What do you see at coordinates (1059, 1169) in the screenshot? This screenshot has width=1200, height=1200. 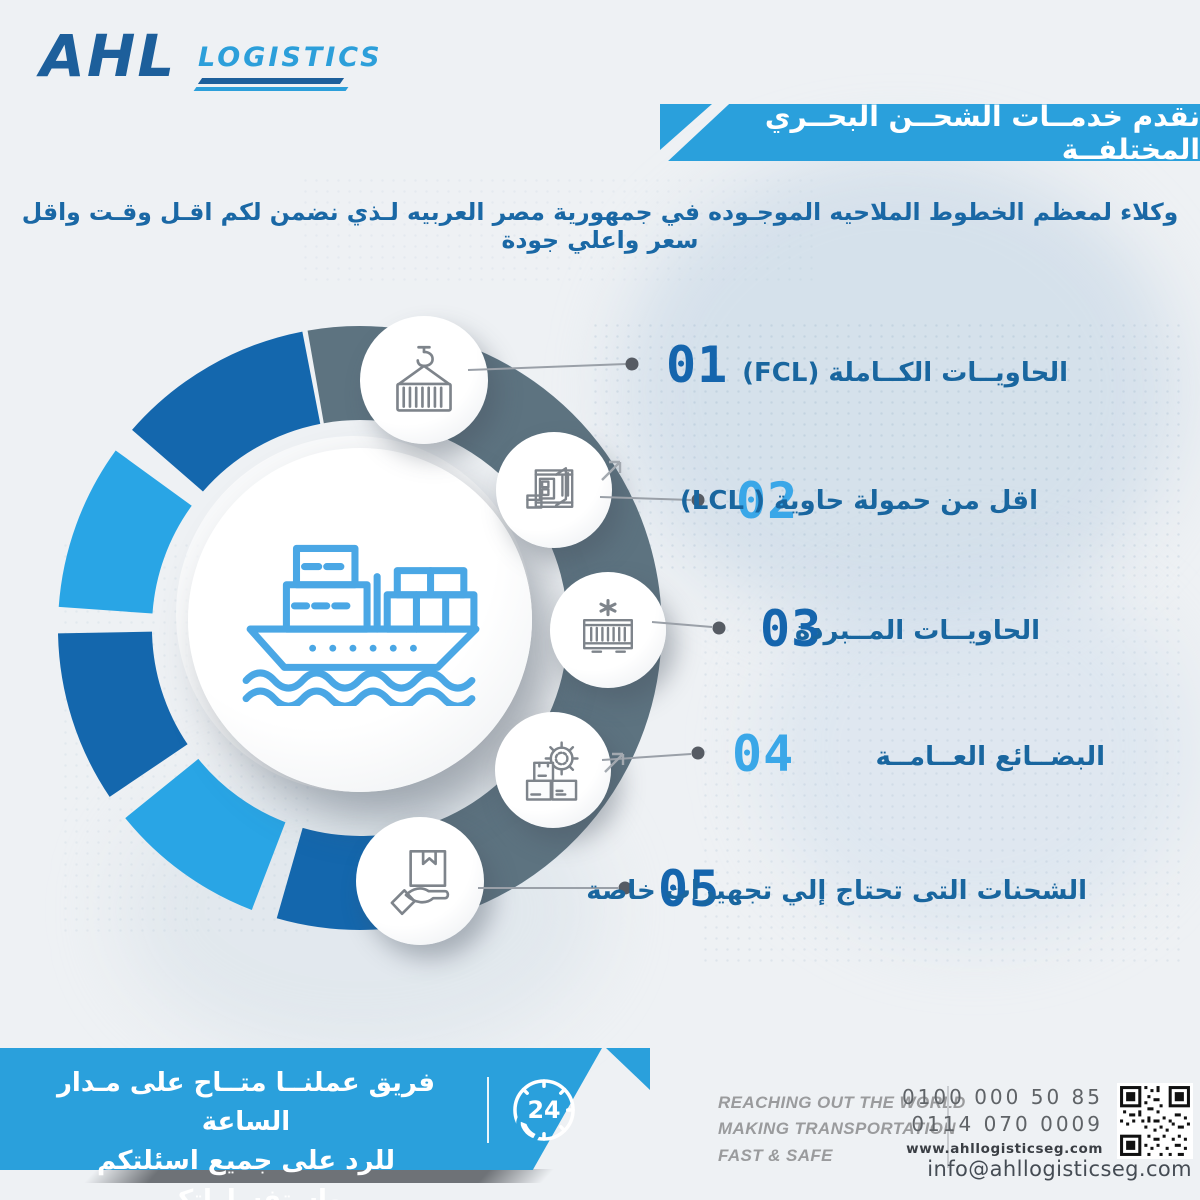 I see `email-address: info@ahllogisticseg.com` at bounding box center [1059, 1169].